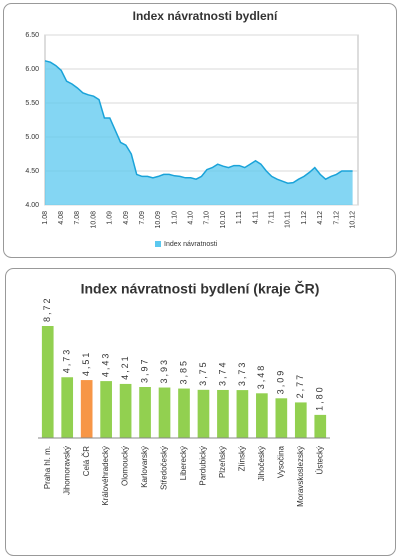  Describe the element at coordinates (66, 470) in the screenshot. I see `x-tick-label: Jihomoravský` at that location.